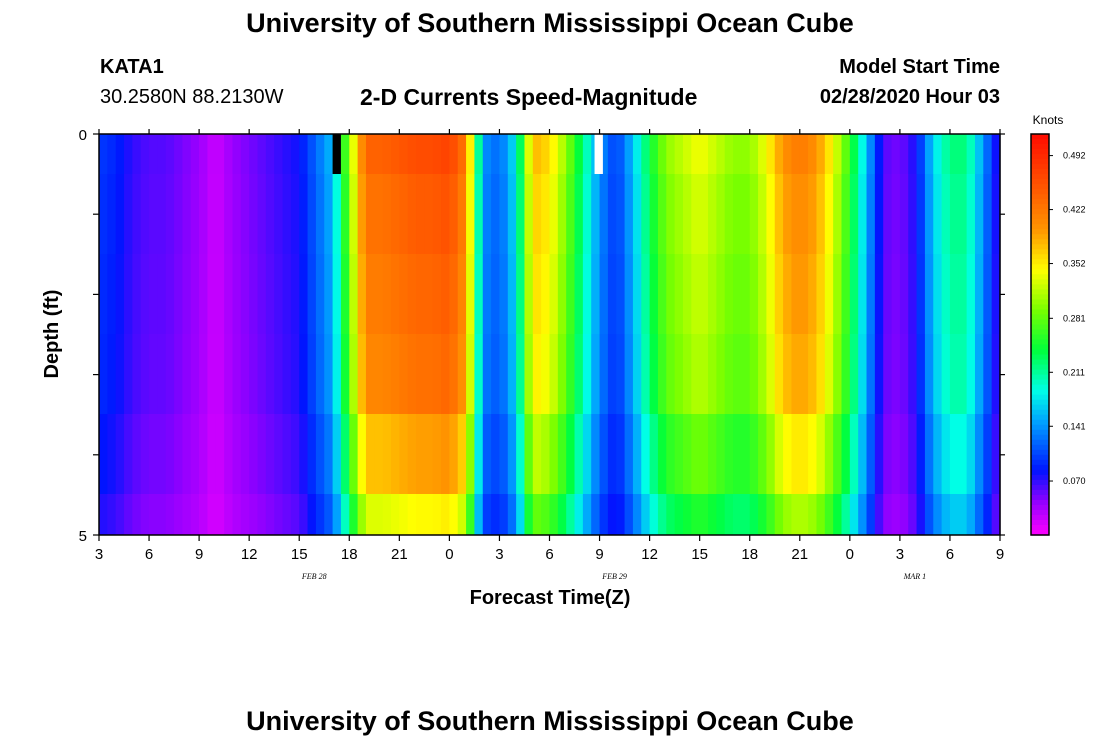  What do you see at coordinates (1074, 156) in the screenshot?
I see `colorbar-tick-label: 0.492` at bounding box center [1074, 156].